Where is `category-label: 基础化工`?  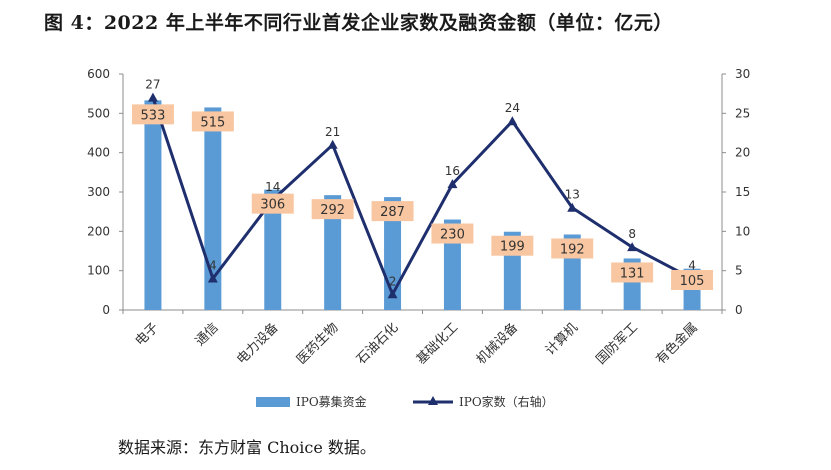
category-label: 基础化工 is located at coordinates (437, 343).